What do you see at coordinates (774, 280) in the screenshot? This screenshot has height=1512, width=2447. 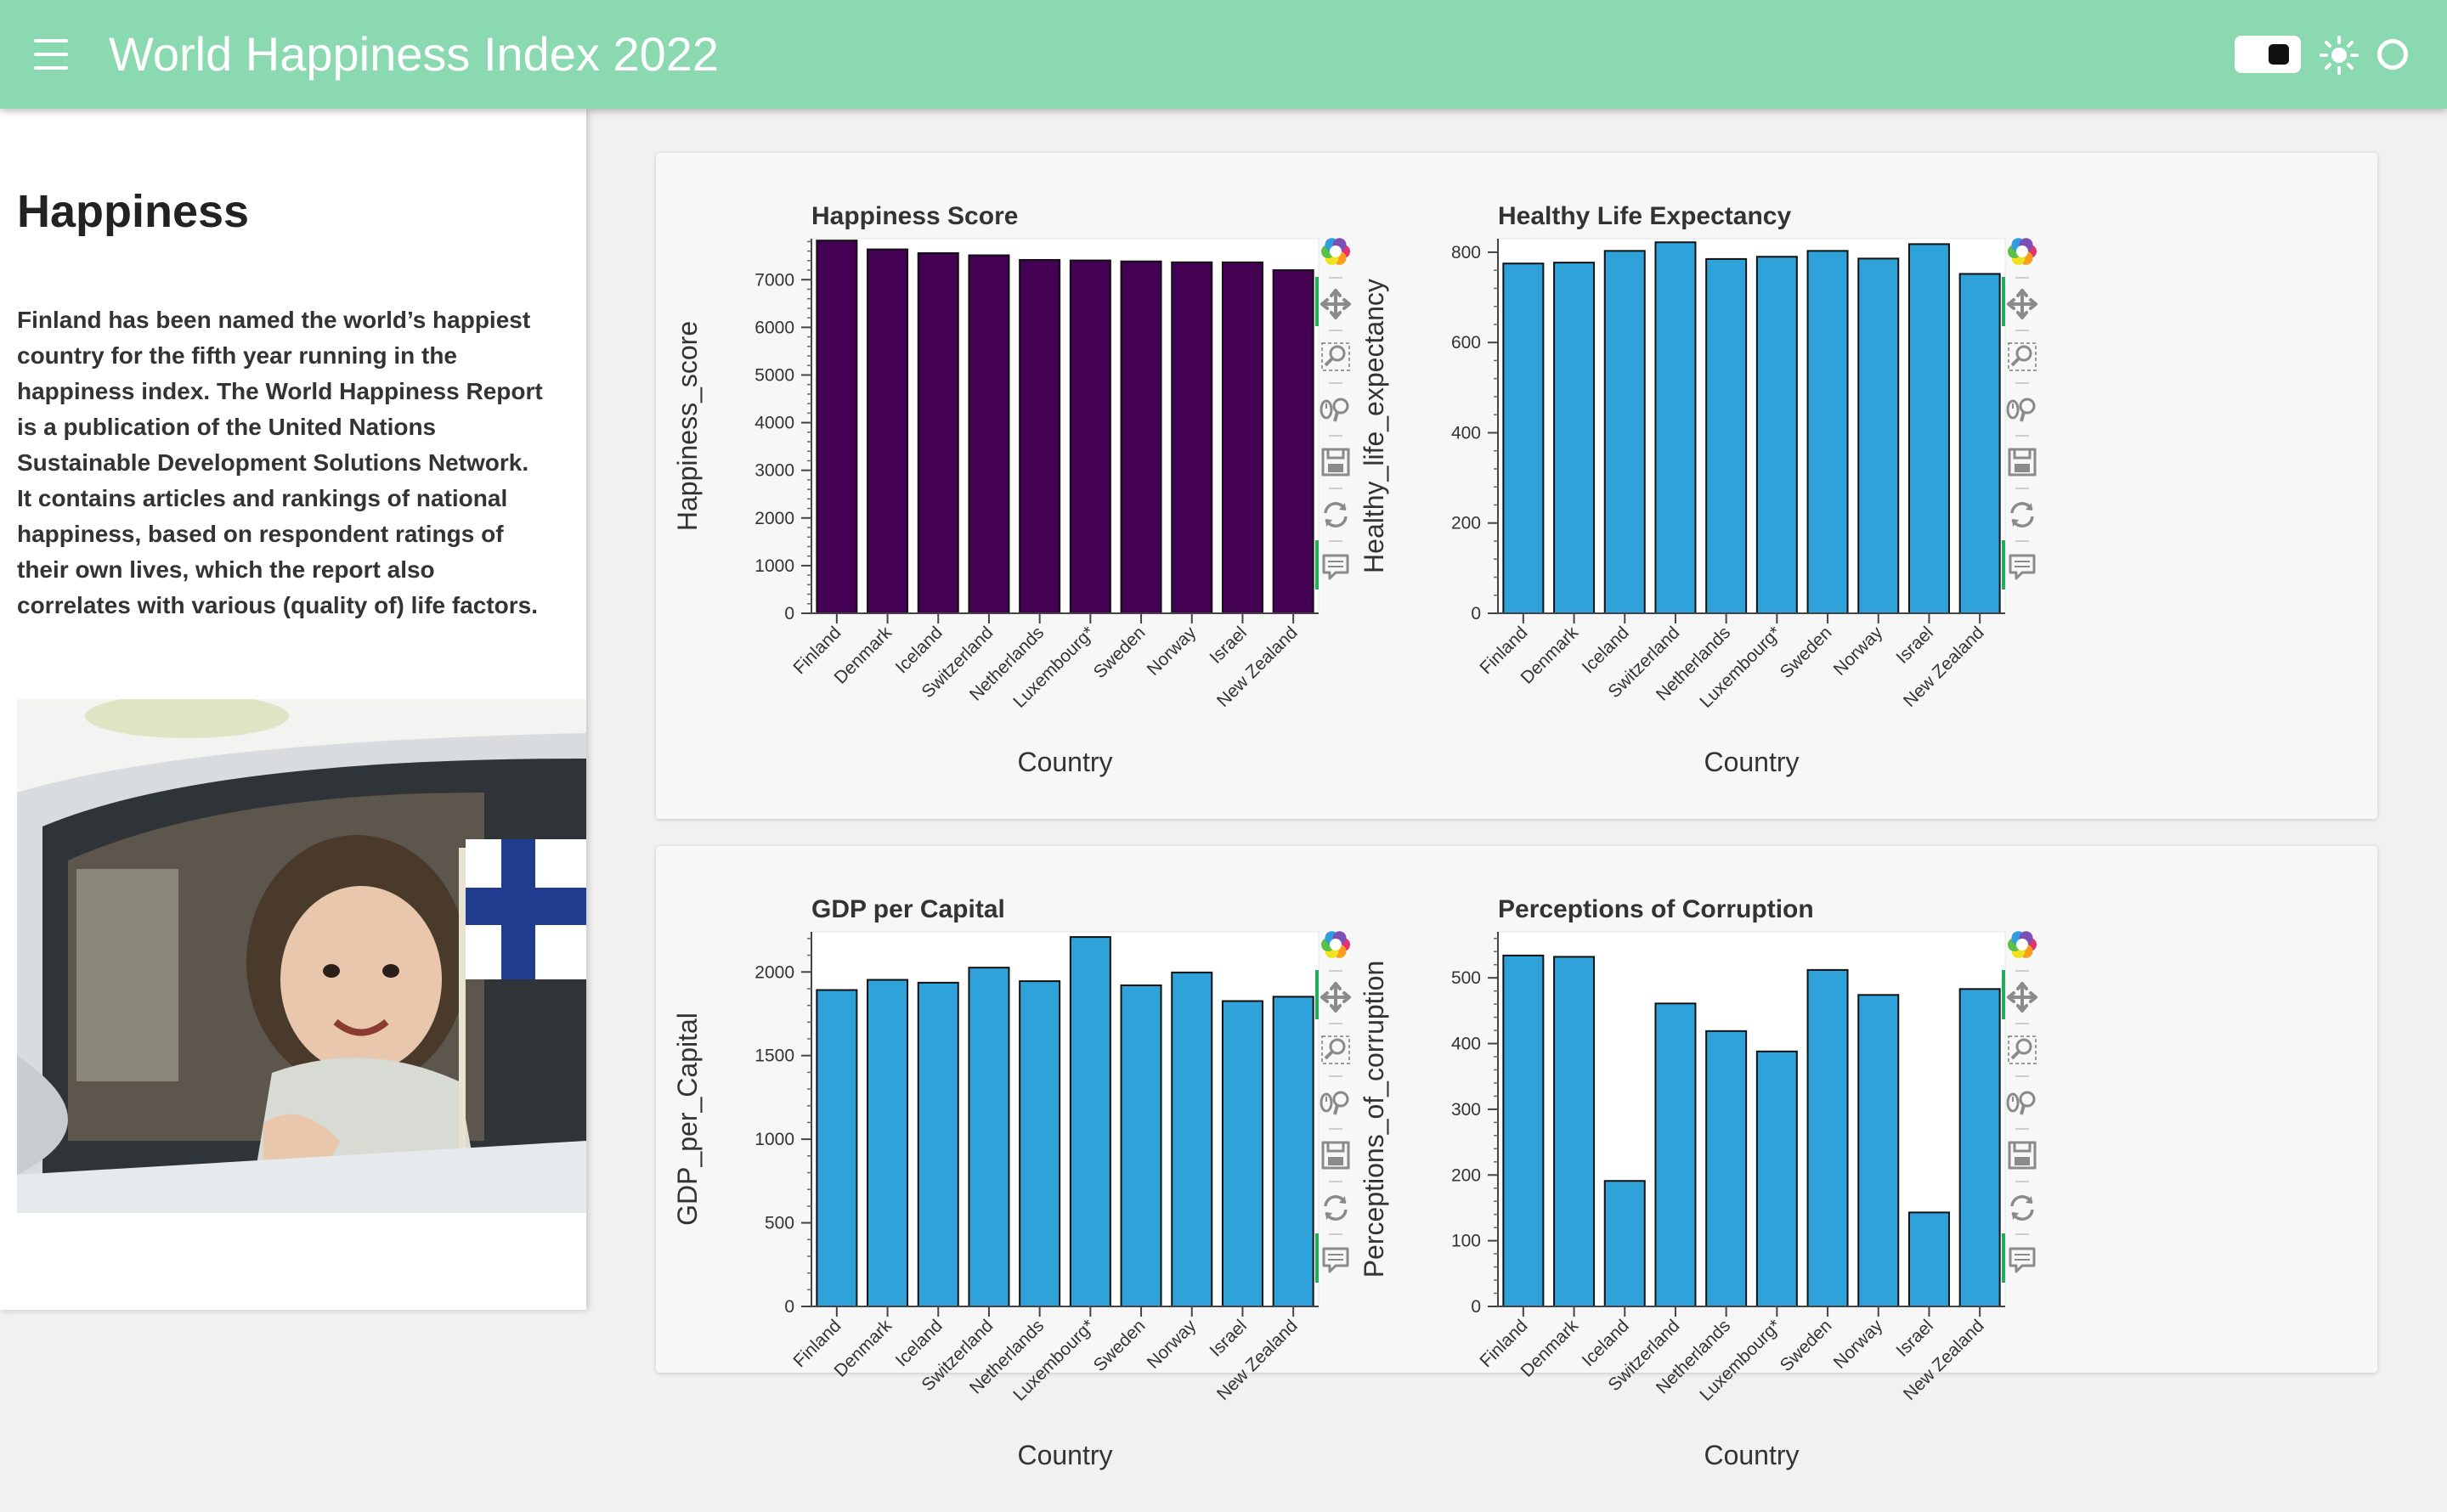 I see `y-tick-label: 7000` at bounding box center [774, 280].